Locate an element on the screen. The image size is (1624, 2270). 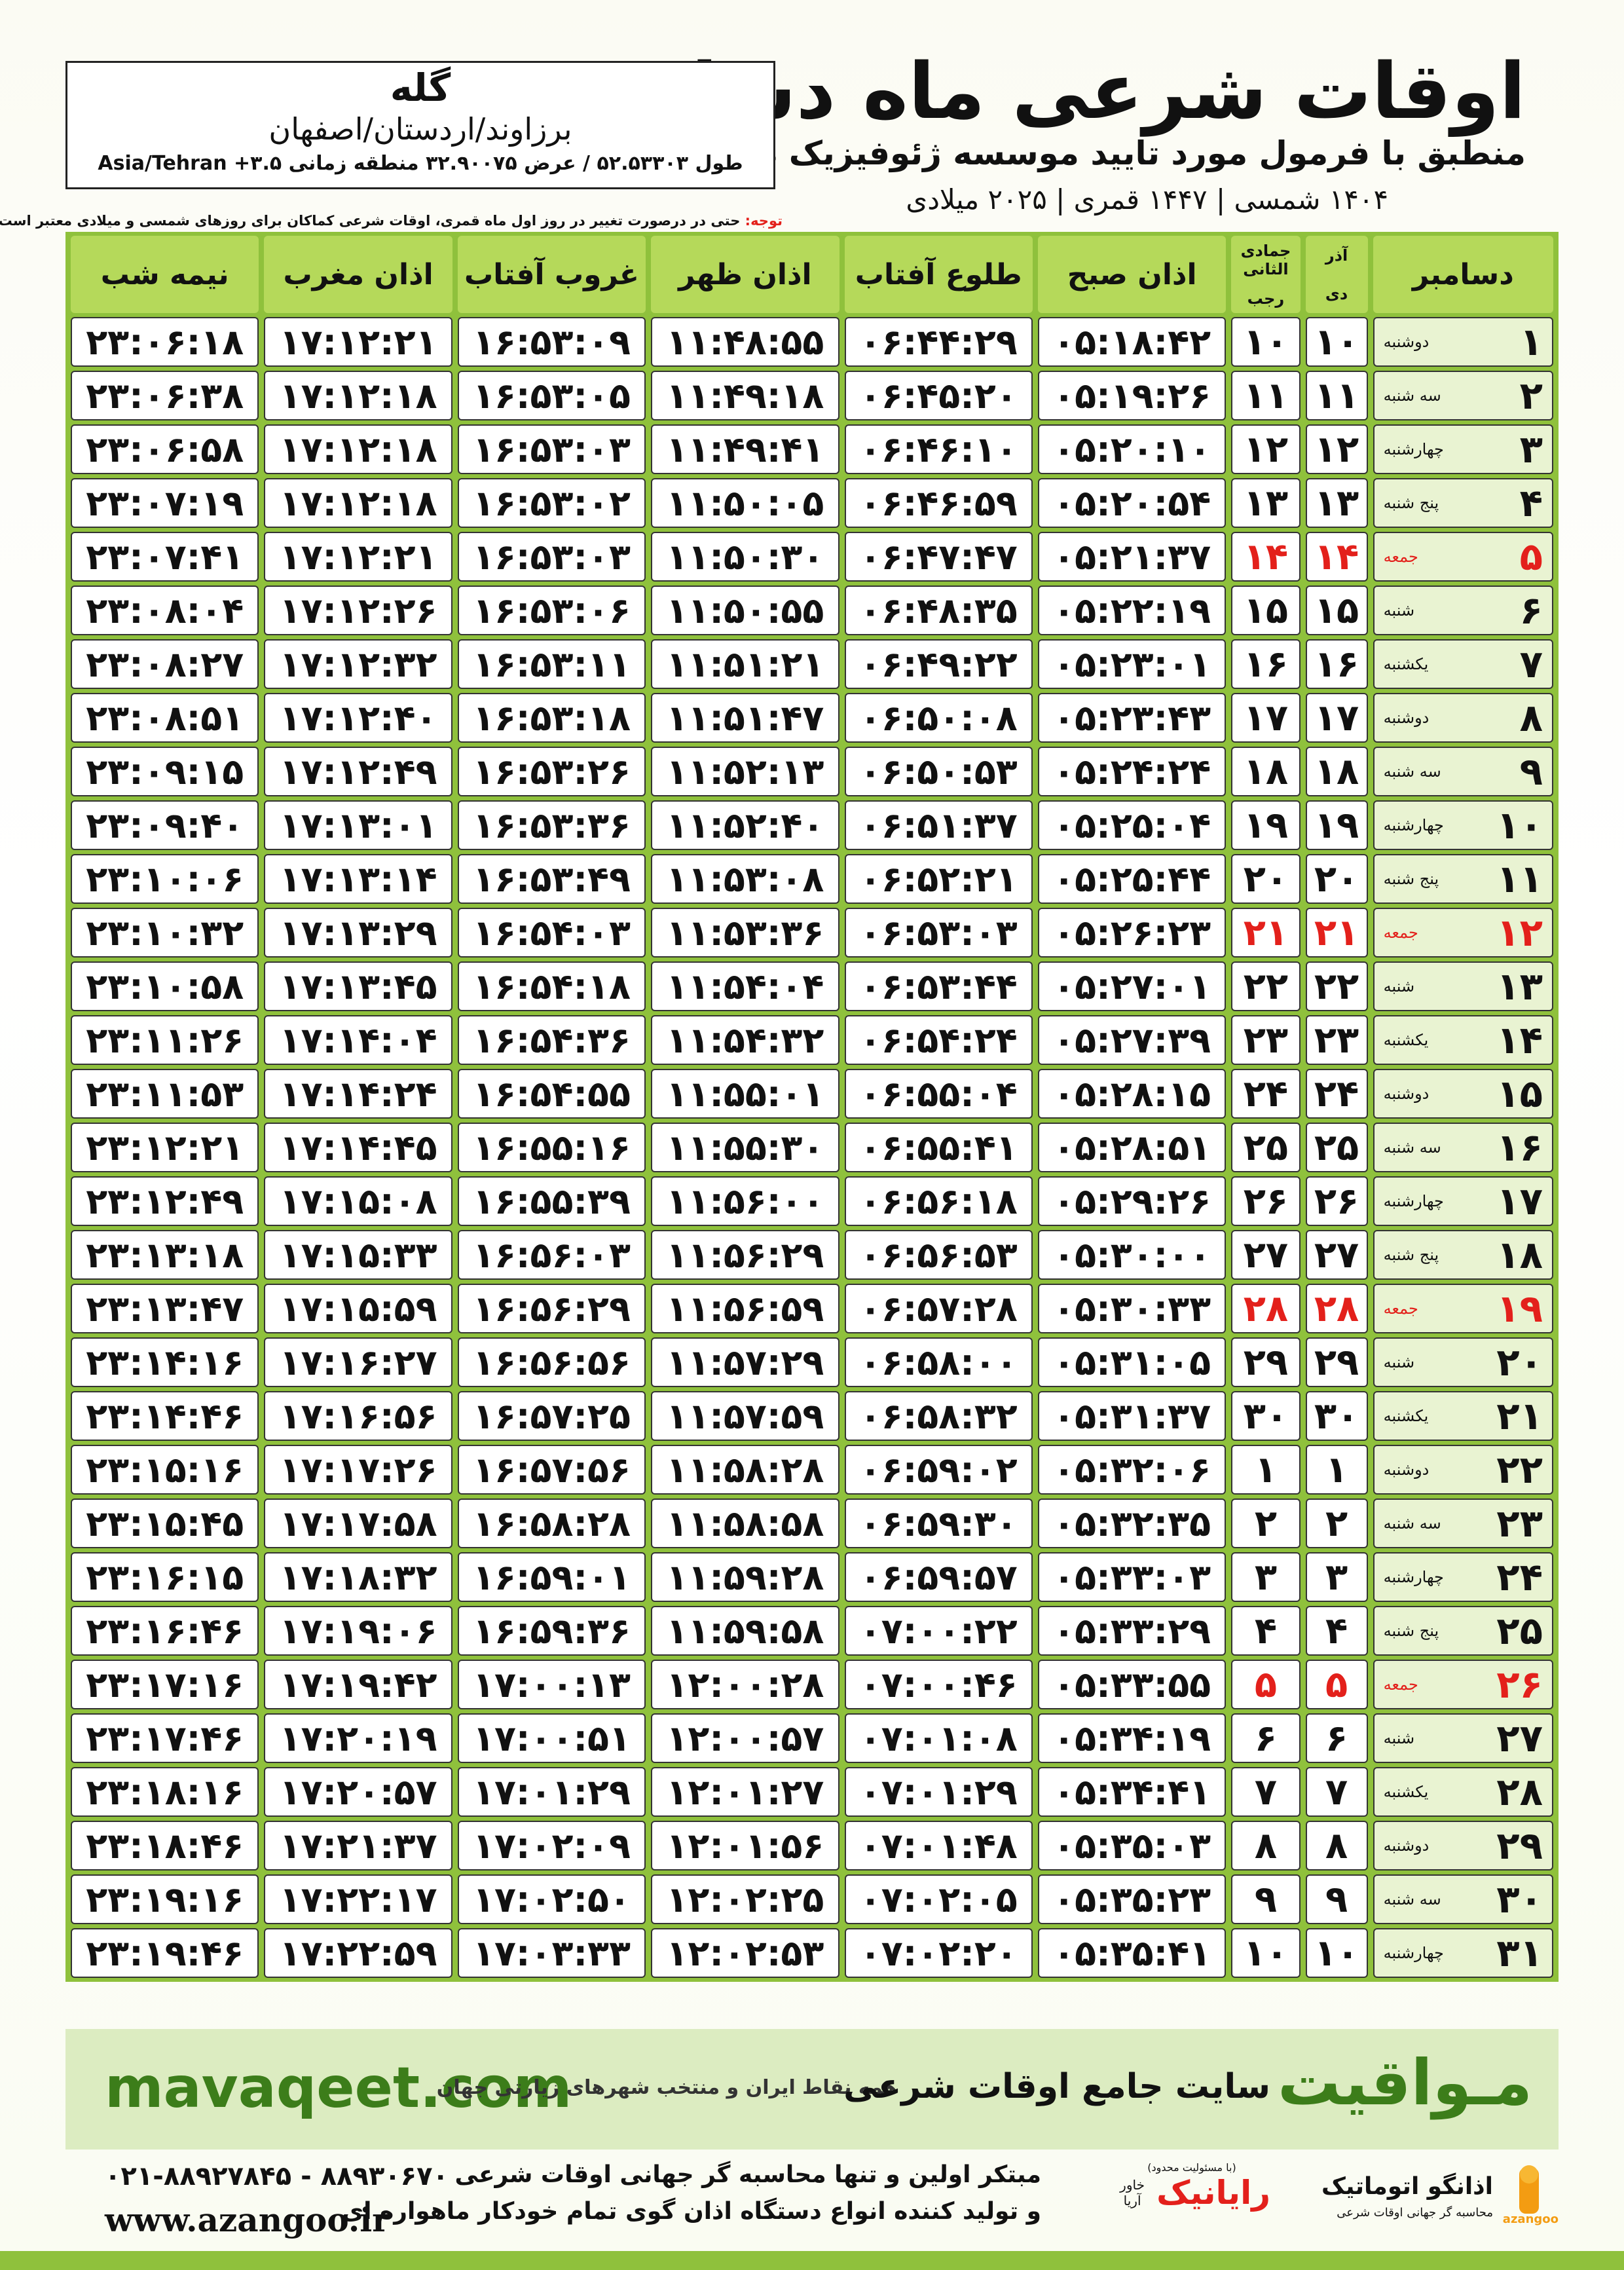
time-cell: ۱۷:۱۶:۲۷ is located at coordinates (358, 1362).